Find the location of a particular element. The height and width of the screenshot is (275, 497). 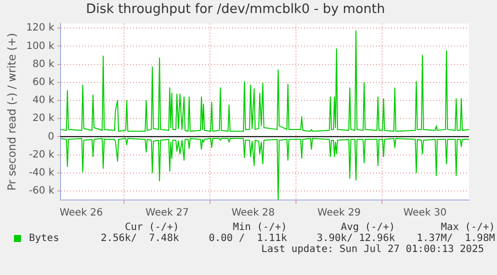

y-tick-label: -20 k is located at coordinates (41, 154).